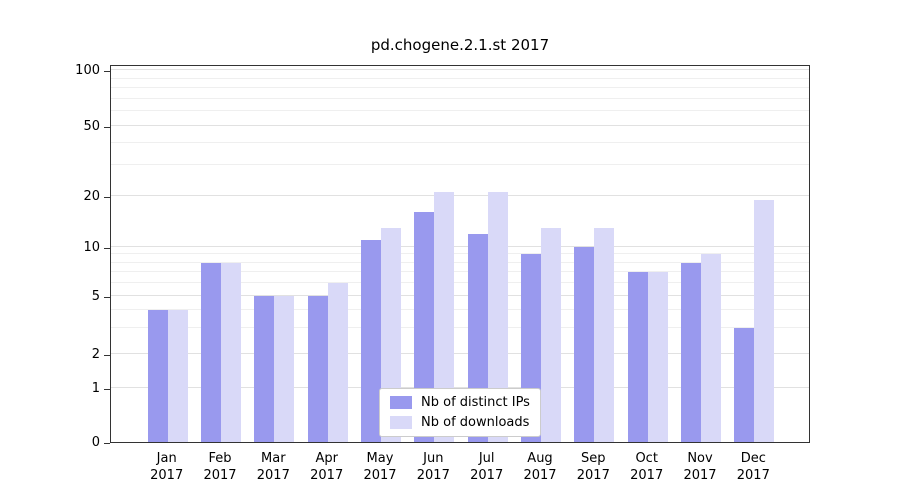 Image resolution: width=900 pixels, height=500 pixels. I want to click on y-tick-label: 10, so click(91, 247).